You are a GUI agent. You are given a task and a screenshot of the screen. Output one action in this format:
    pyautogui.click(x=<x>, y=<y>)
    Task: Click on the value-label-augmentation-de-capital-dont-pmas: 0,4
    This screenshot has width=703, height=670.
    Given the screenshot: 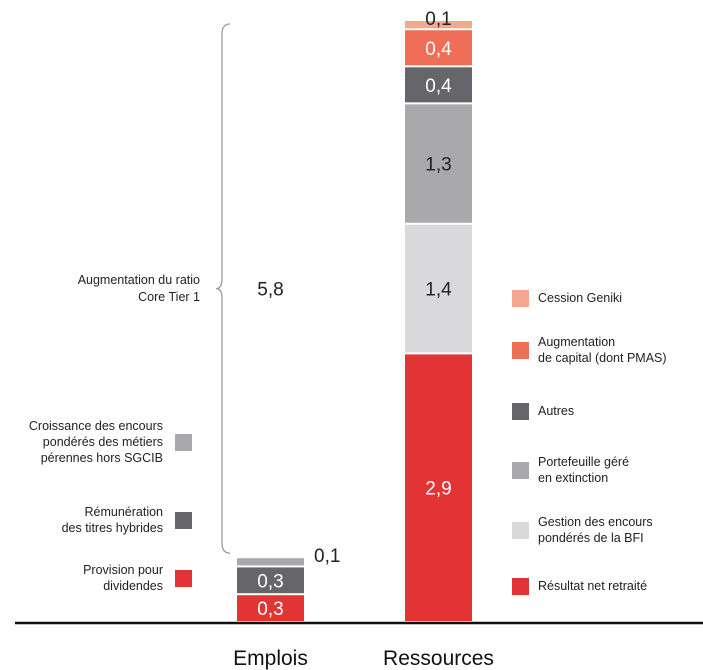 What is the action you would take?
    pyautogui.click(x=438, y=49)
    